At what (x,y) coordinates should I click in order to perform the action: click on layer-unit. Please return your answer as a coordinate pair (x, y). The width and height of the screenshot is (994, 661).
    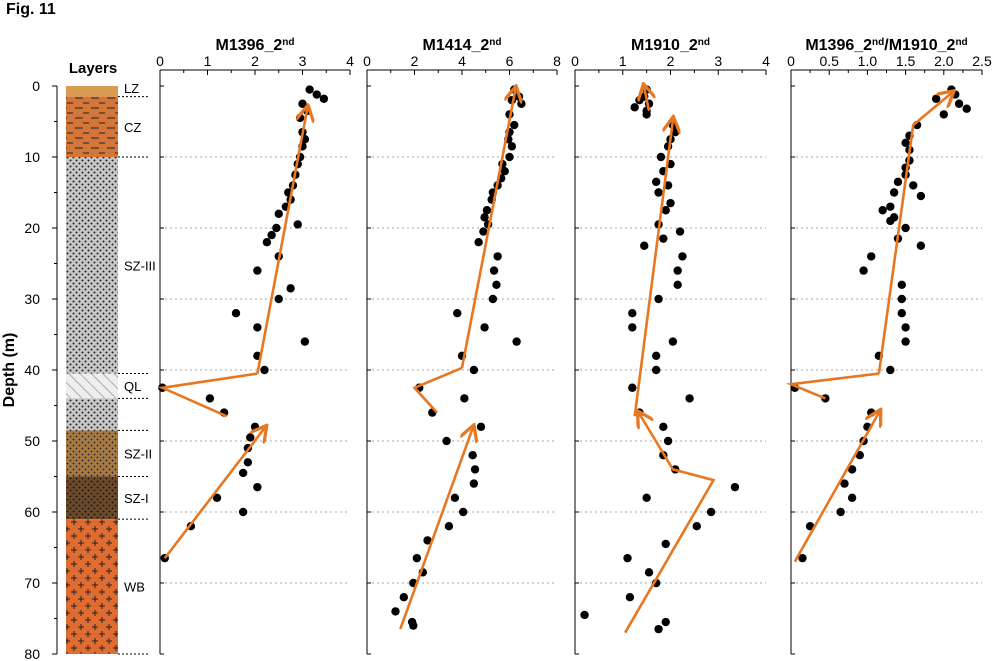
    Looking at the image, I should click on (92, 414).